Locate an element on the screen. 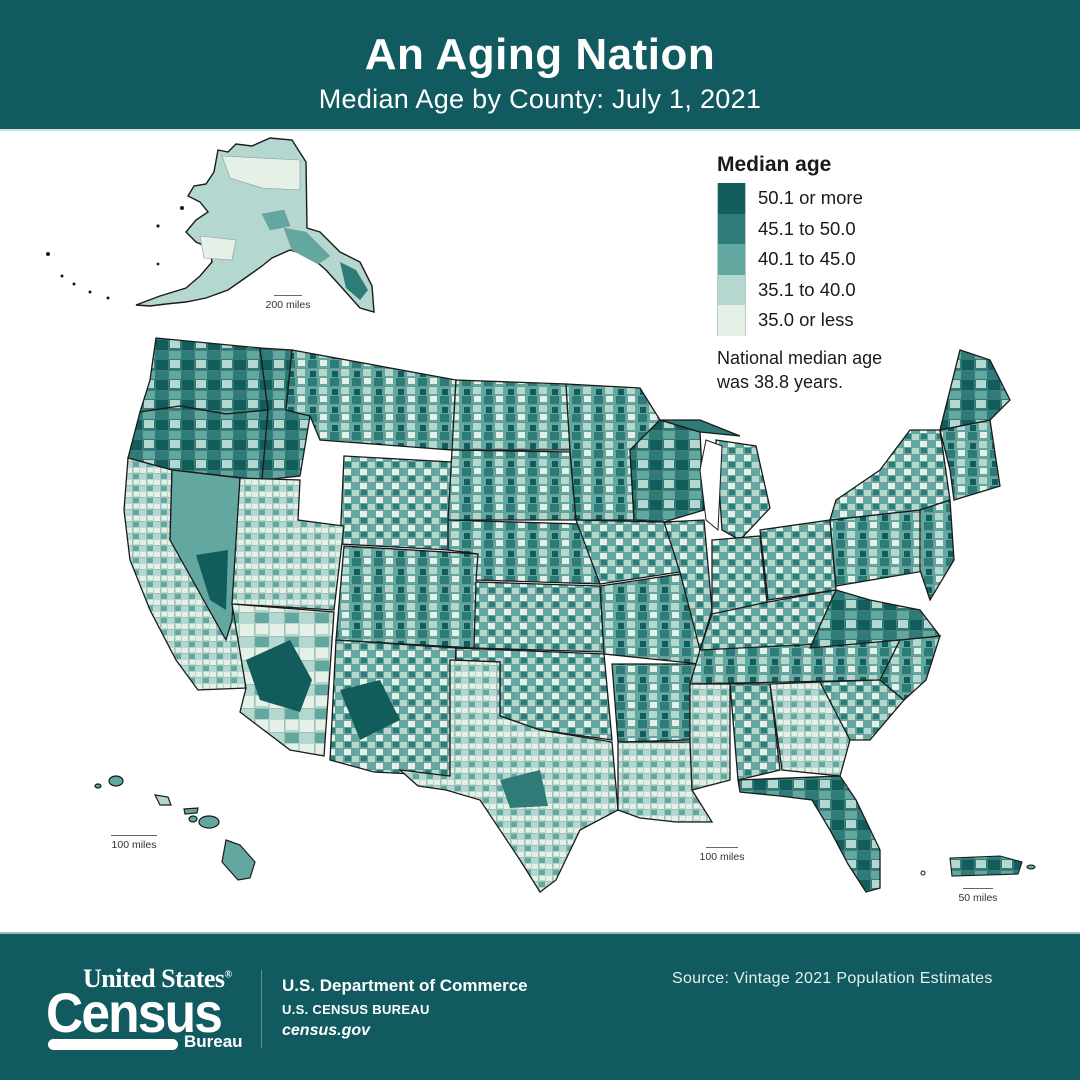 The width and height of the screenshot is (1080, 1080). footer-divider is located at coordinates (261, 1009).